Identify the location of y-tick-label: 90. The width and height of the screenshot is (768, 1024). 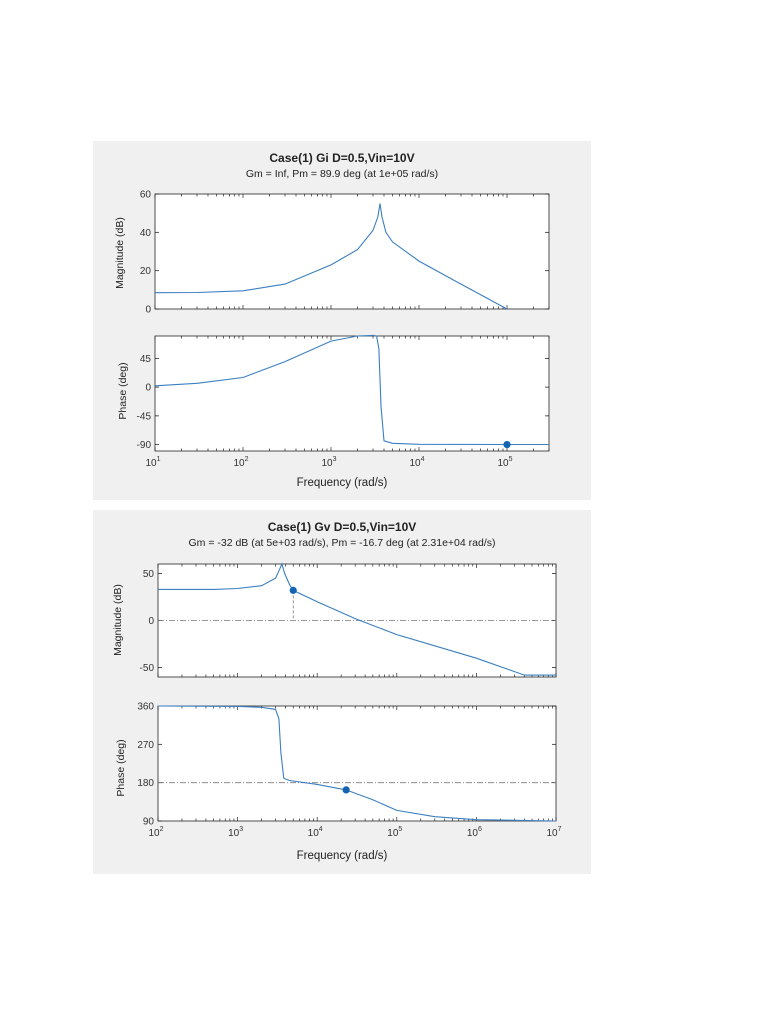
(149, 822).